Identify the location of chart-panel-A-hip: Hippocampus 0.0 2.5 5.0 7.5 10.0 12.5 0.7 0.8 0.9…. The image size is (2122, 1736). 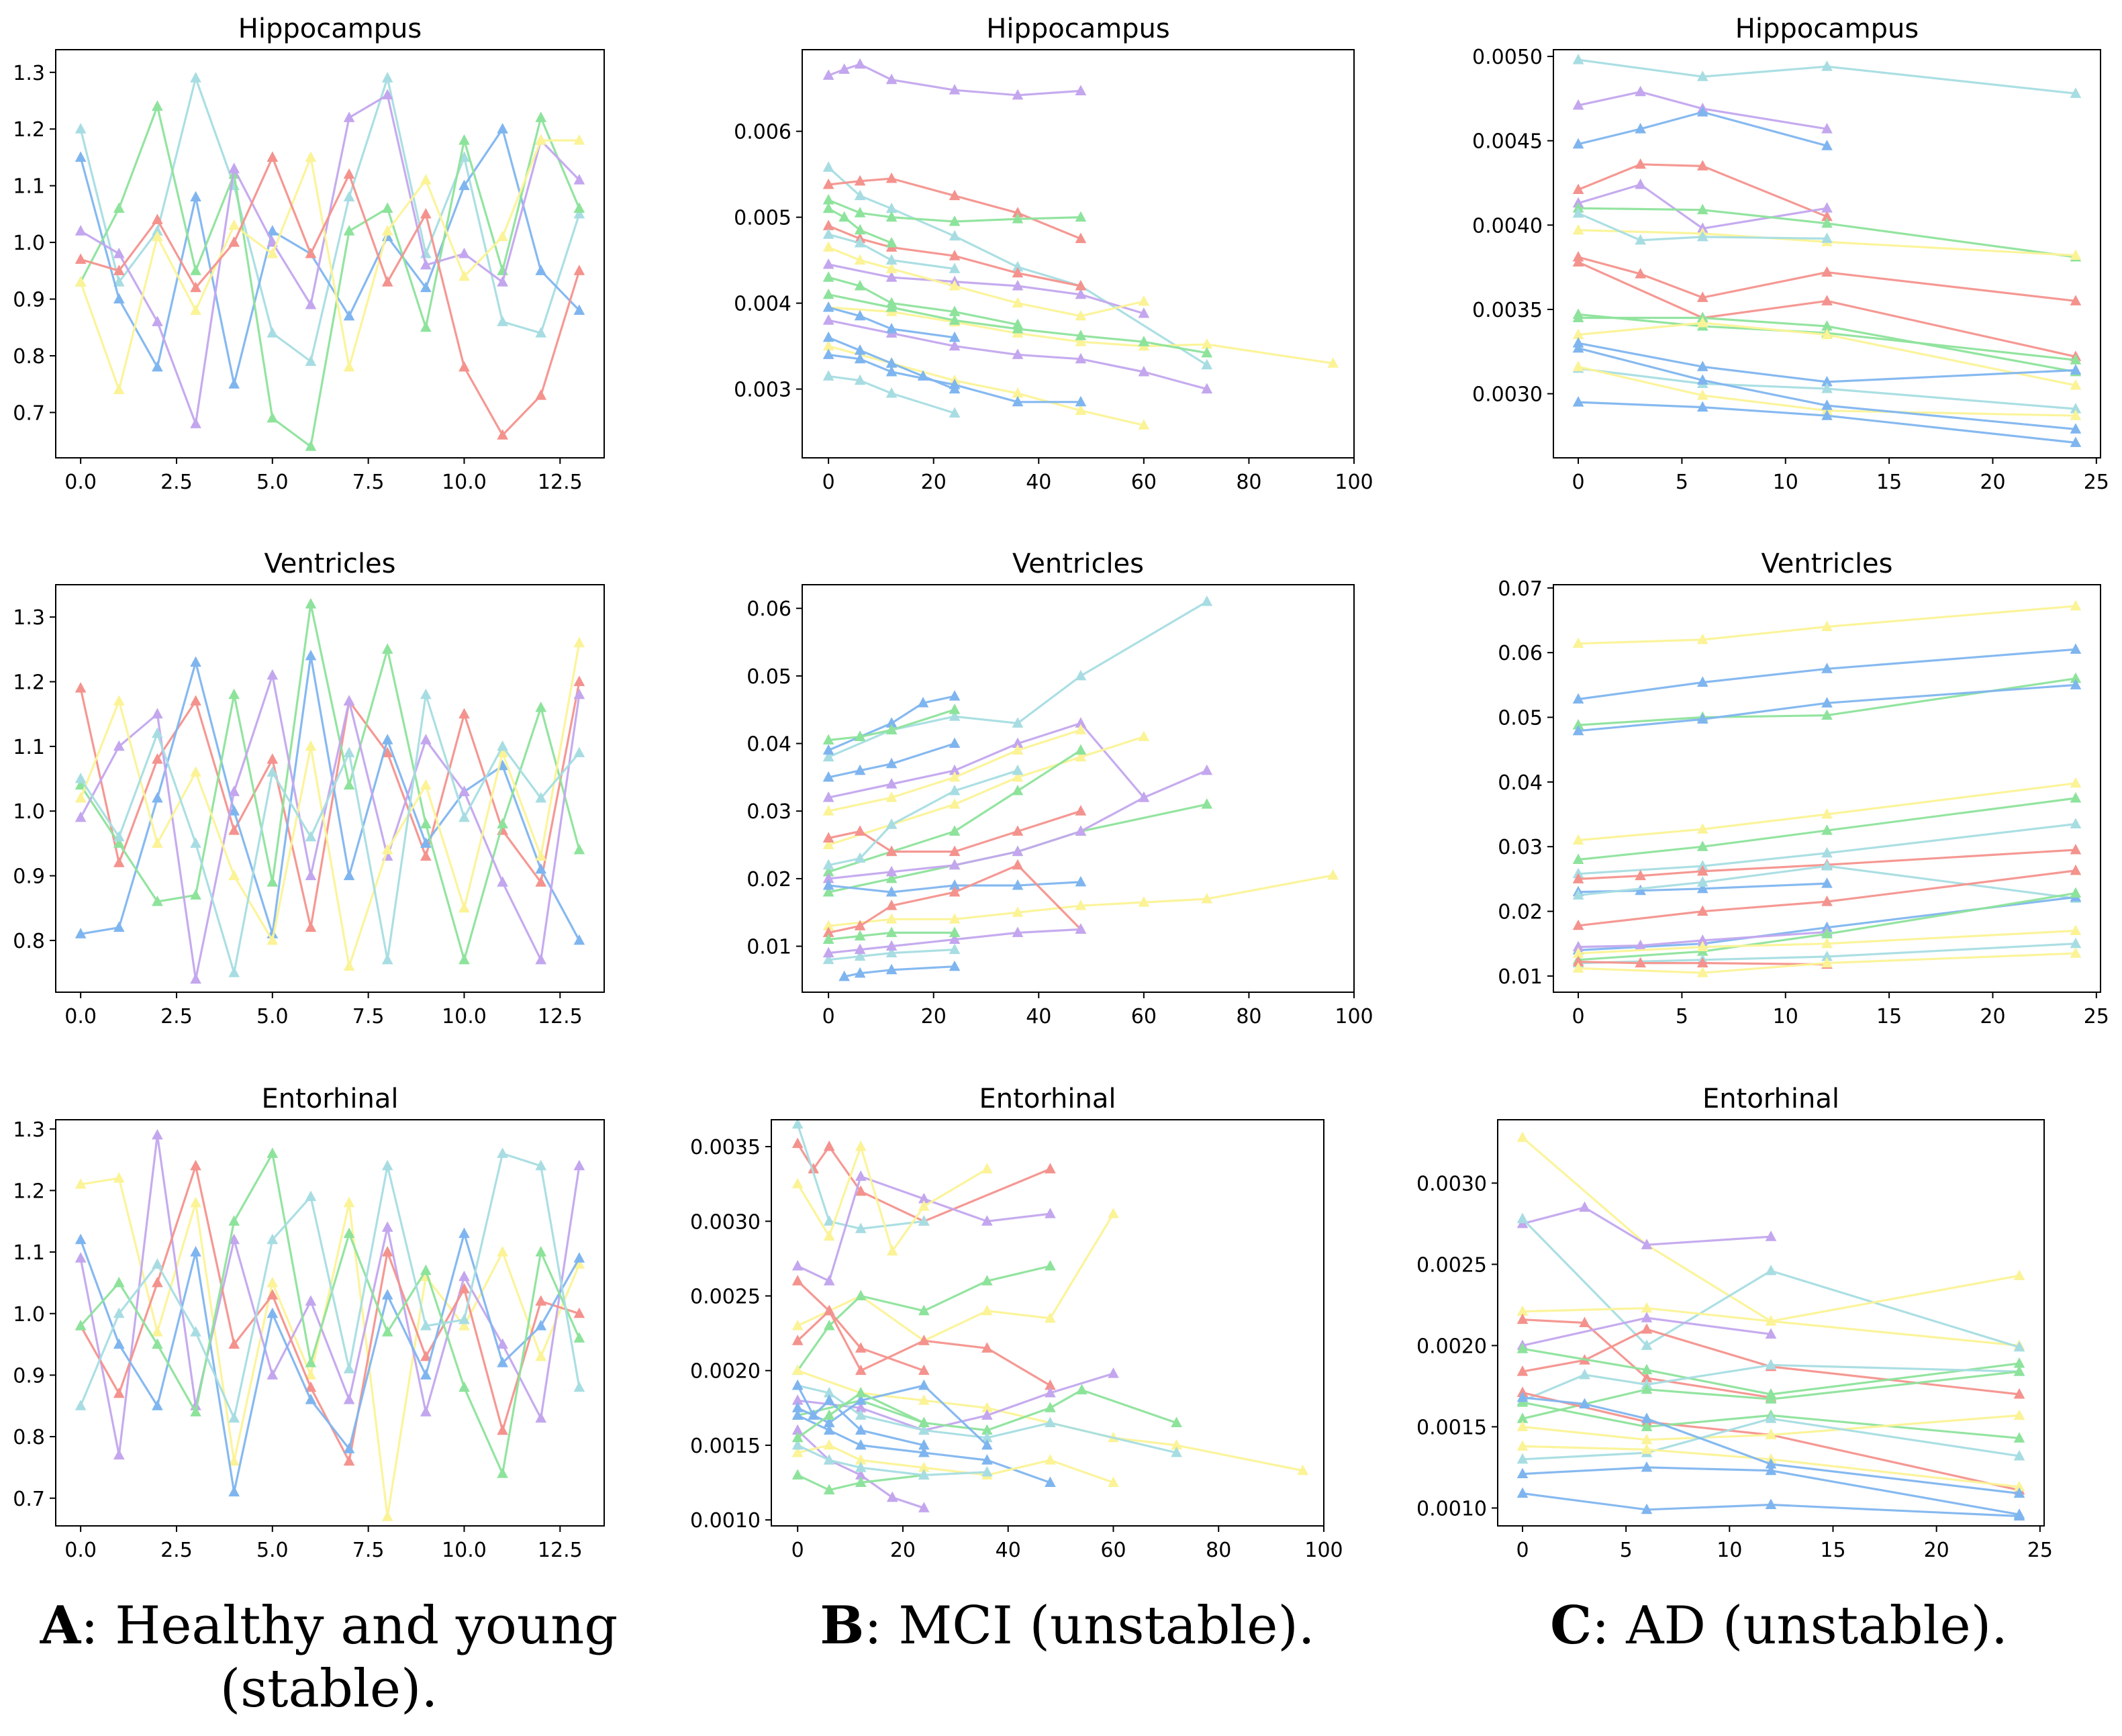
(309, 254).